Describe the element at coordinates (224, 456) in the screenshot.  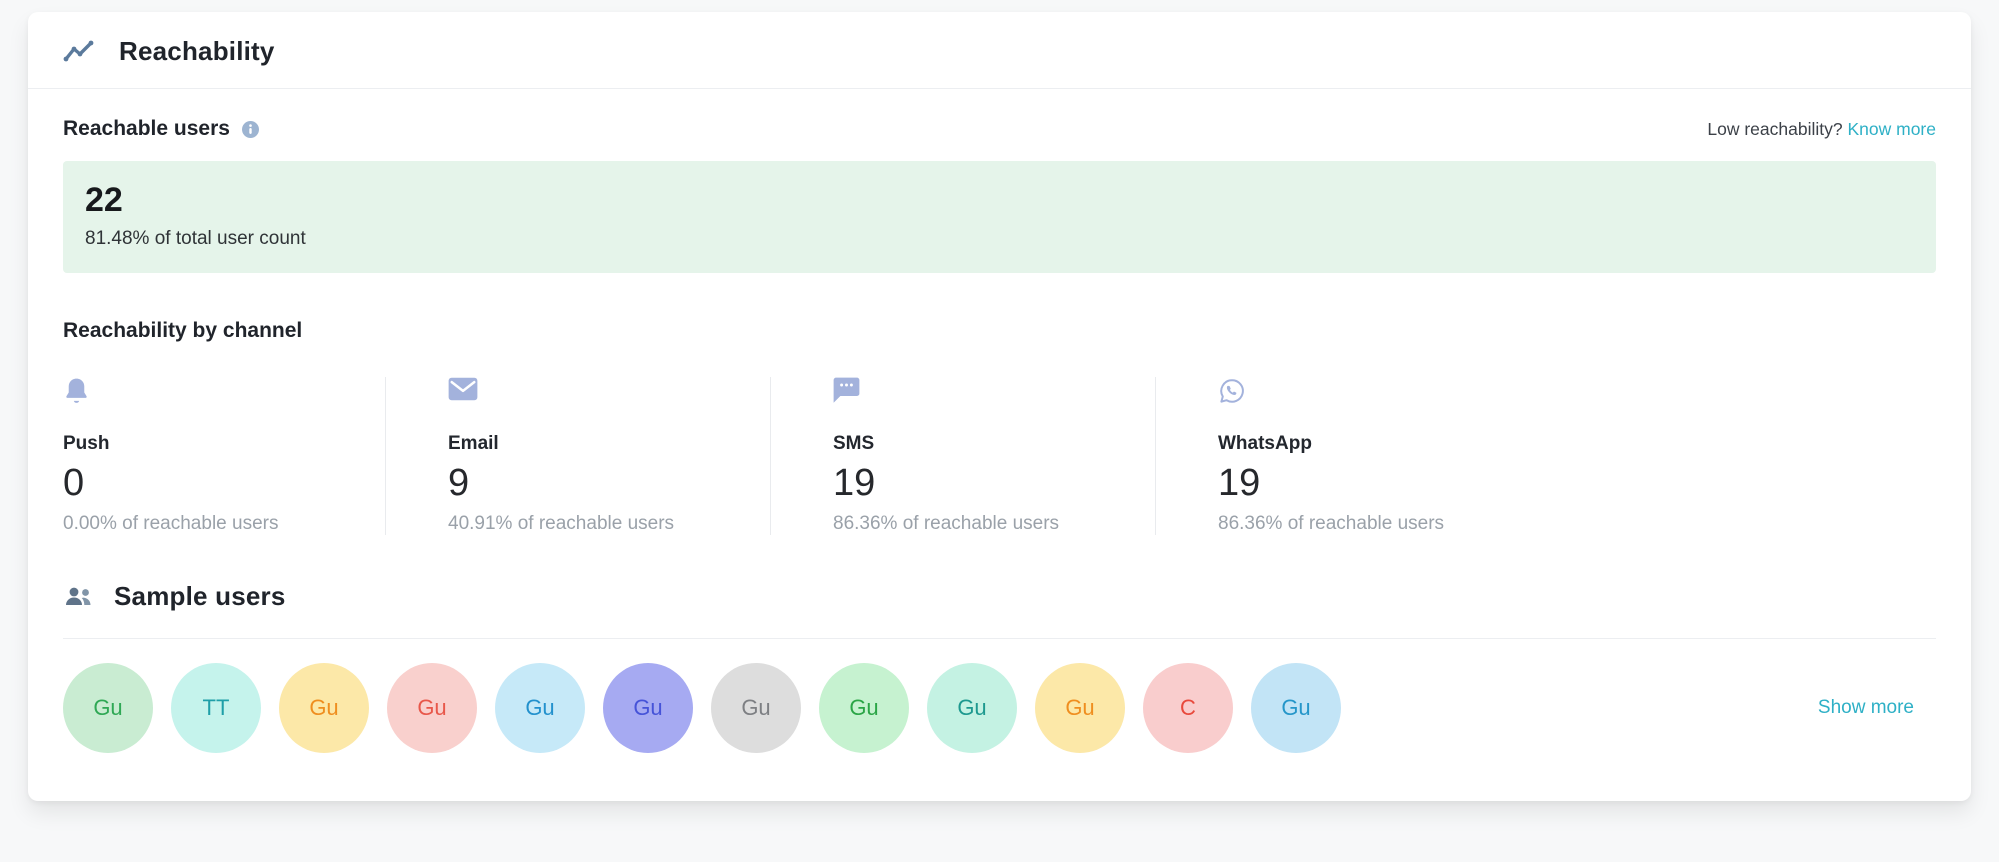
I see `channel-push: Push 0 0.00% of reachable users` at that location.